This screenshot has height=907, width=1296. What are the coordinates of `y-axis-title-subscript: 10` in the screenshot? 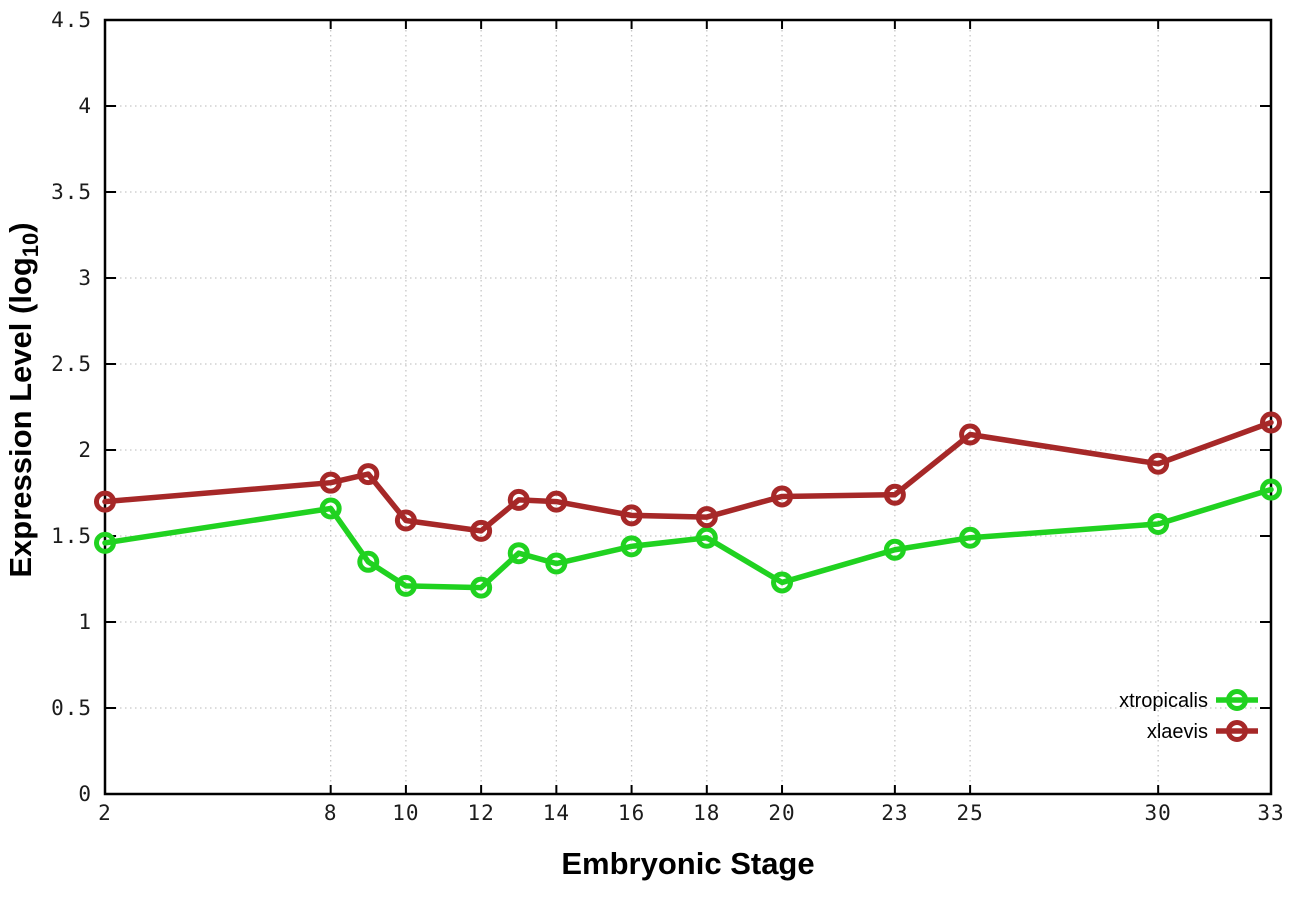 It's located at (30, 245).